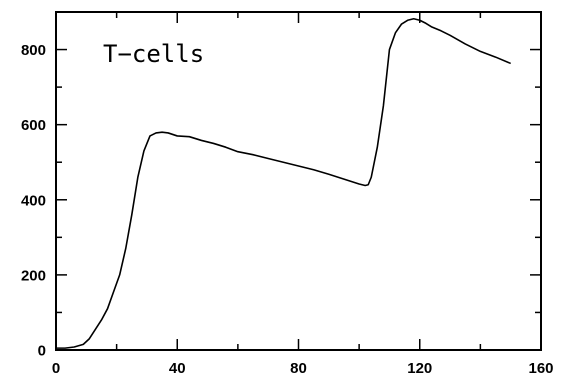 The image size is (561, 381). Describe the element at coordinates (298, 368) in the screenshot. I see `x-tick-label: 80` at that location.